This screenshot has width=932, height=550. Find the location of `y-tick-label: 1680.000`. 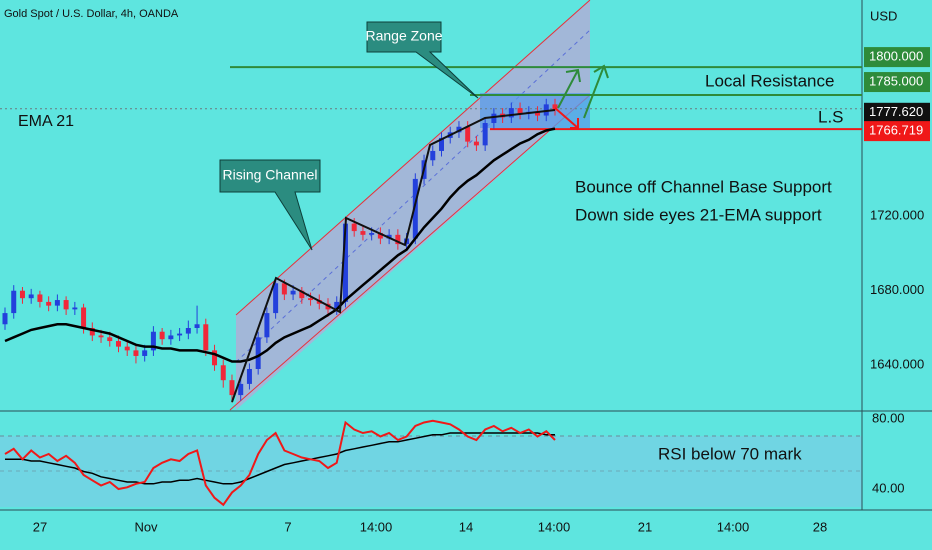

y-tick-label: 1680.000 is located at coordinates (897, 289).